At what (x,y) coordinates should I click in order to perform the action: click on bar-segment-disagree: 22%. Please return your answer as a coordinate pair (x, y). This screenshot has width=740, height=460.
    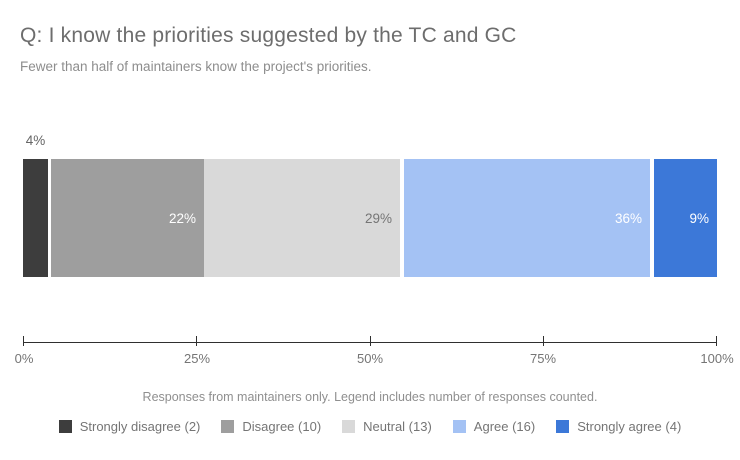
    Looking at the image, I should click on (127, 218).